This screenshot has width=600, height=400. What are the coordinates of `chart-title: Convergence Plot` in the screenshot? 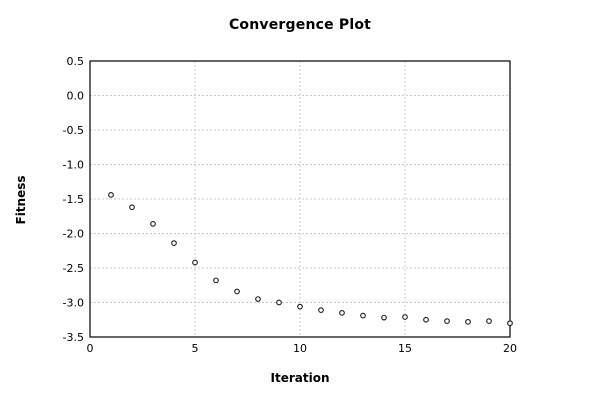 It's located at (300, 25).